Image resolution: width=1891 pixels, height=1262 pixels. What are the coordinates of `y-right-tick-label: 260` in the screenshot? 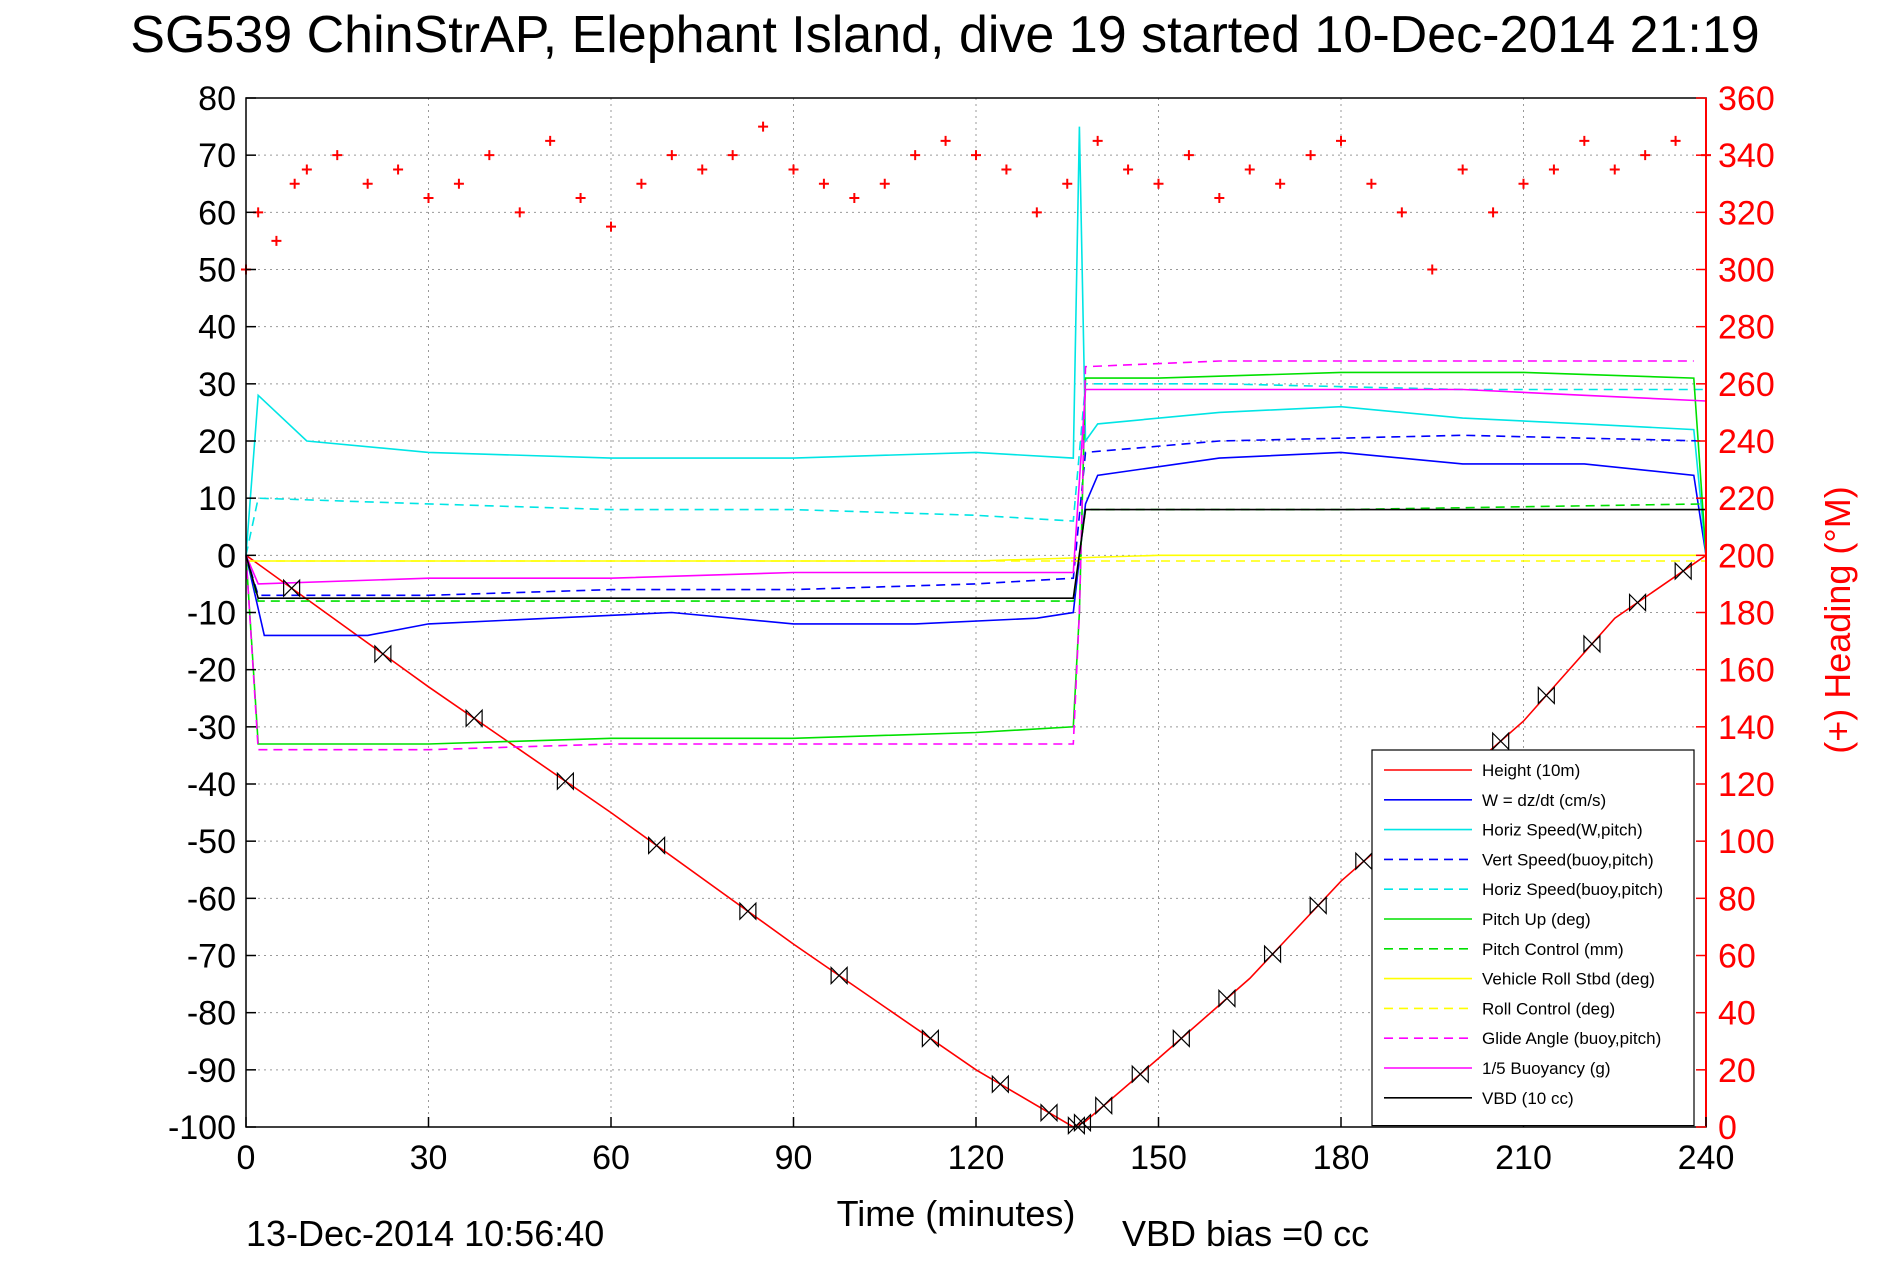 It's located at (1746, 385).